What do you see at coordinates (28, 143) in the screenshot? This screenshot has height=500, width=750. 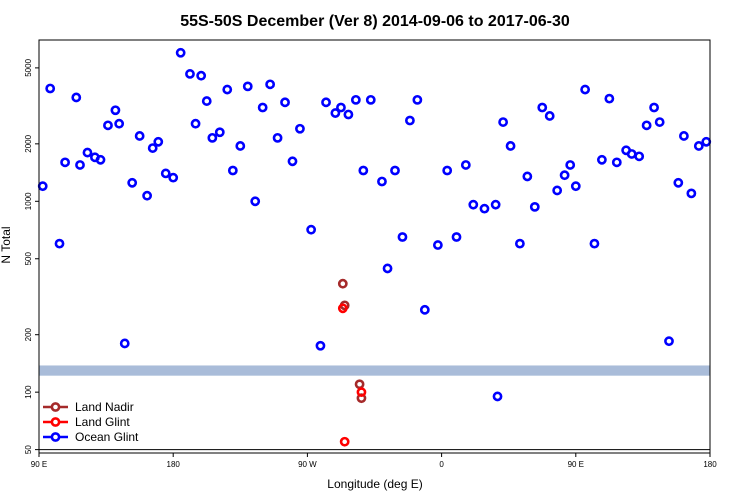 I see `y-tick-label: 2000` at bounding box center [28, 143].